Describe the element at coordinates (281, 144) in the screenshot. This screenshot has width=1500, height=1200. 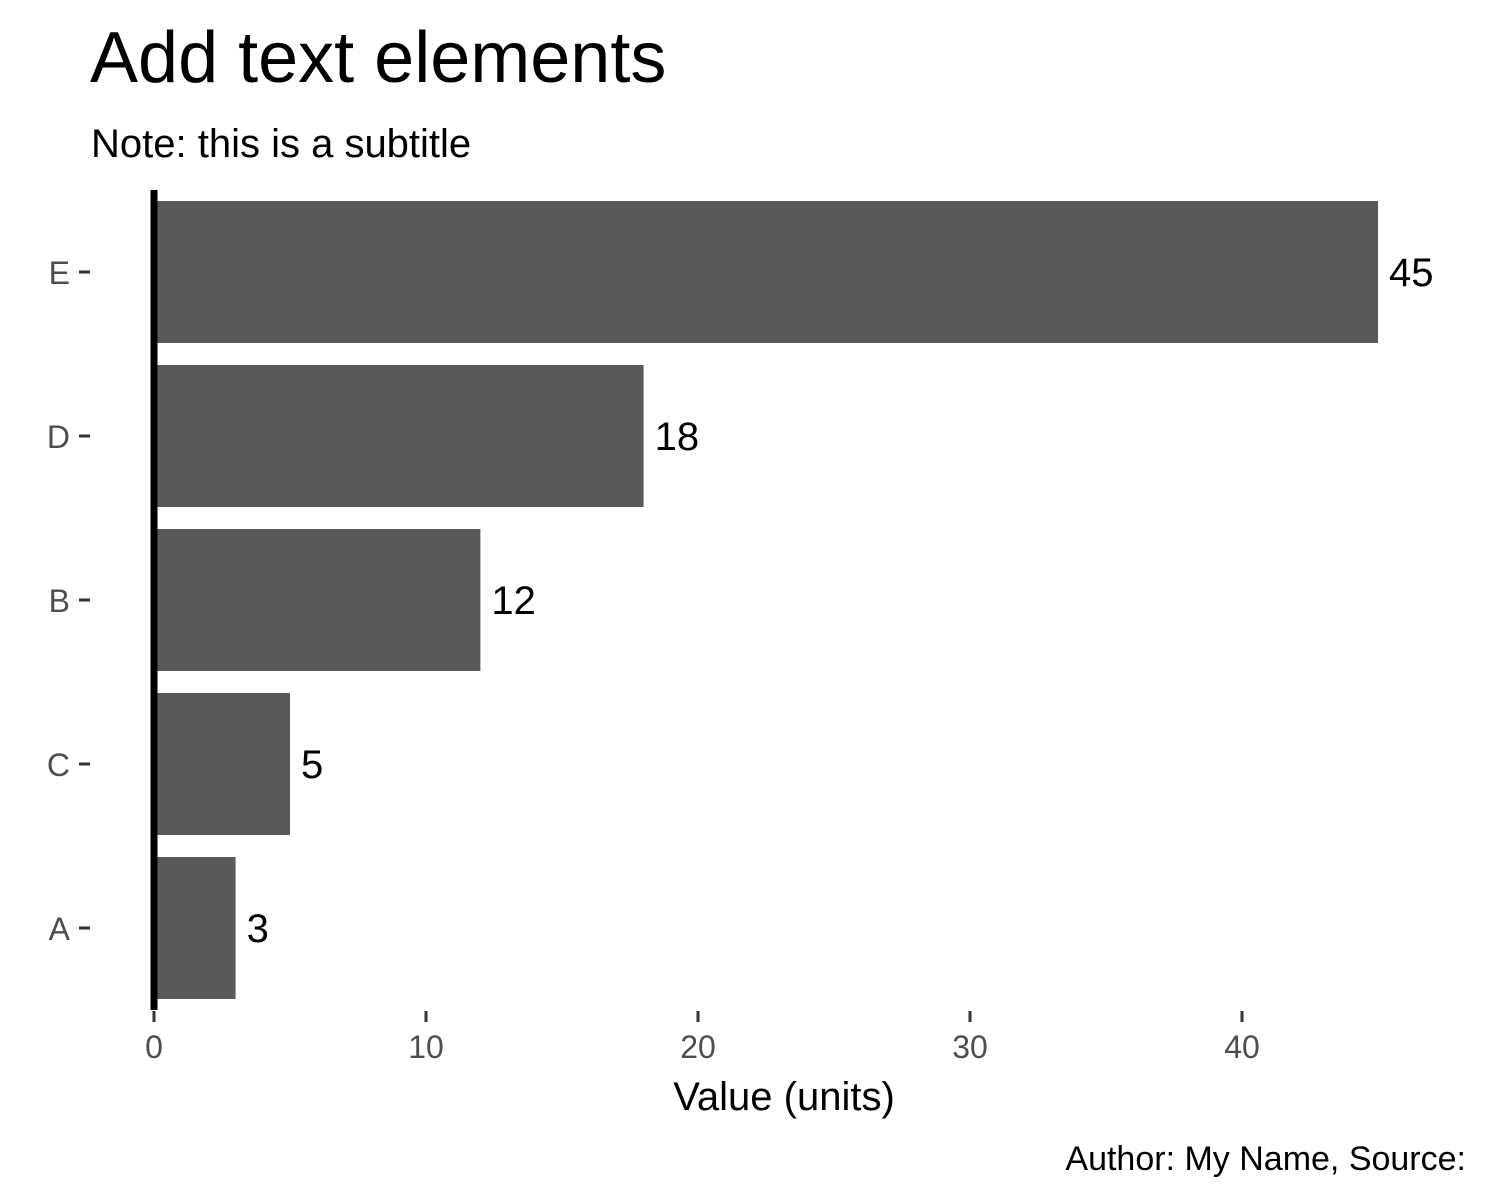
I see `chart-subtitle: Note: this is a subtitle` at that location.